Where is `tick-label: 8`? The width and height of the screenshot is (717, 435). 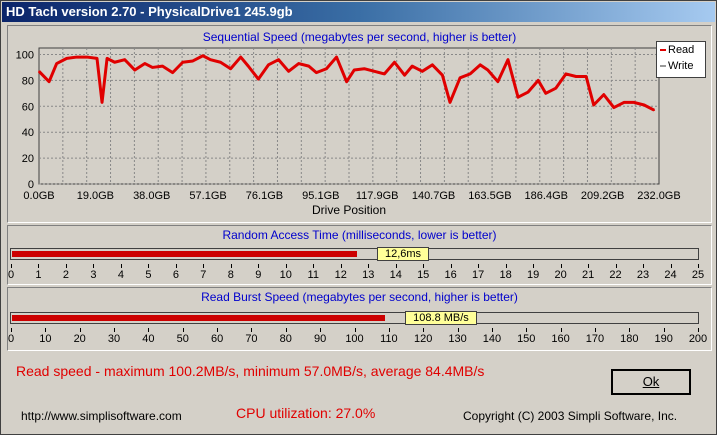
tick-label: 8 is located at coordinates (230, 275).